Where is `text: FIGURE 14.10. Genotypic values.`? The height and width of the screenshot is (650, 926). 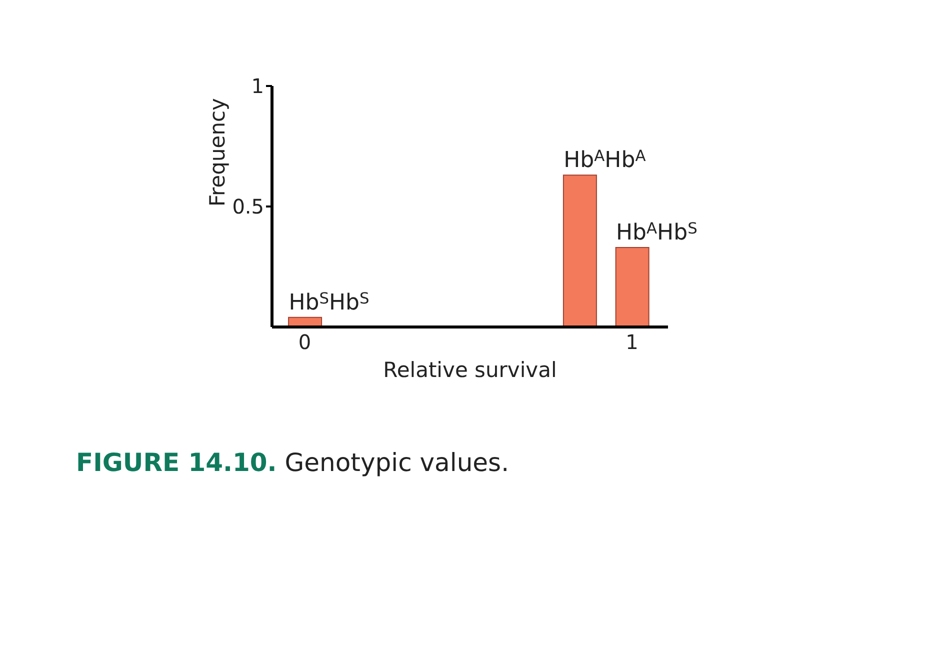
text: FIGURE 14.10. Genotypic values. is located at coordinates (293, 462).